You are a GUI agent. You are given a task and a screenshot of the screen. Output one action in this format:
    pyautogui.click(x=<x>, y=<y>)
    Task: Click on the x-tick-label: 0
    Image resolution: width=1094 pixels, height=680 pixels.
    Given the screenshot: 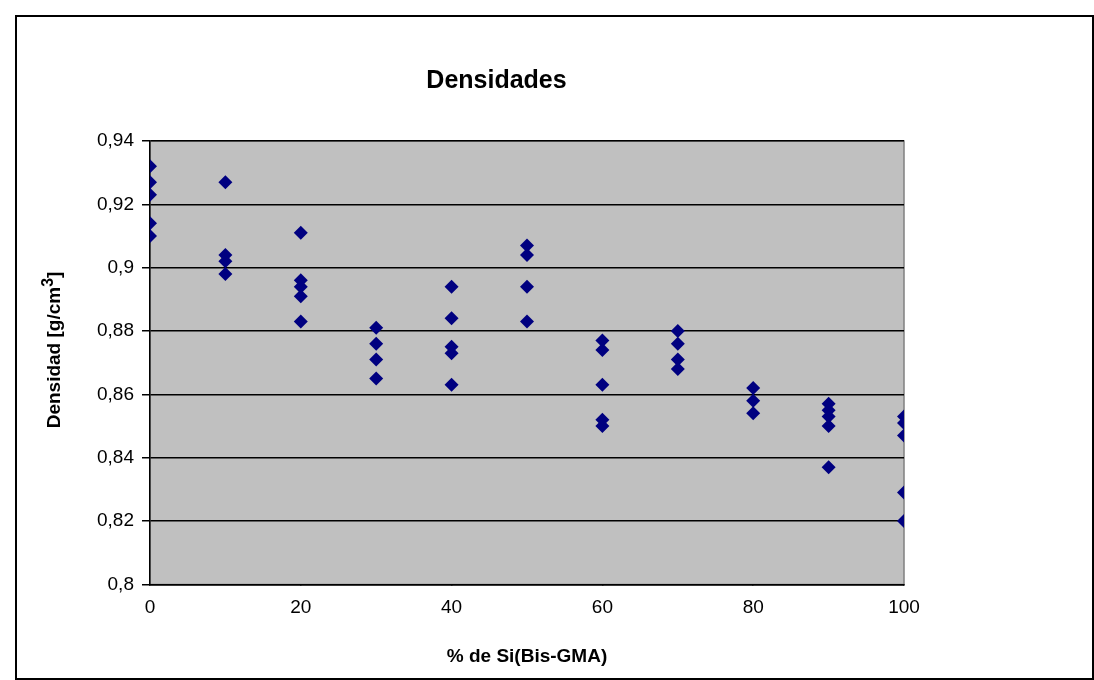 What is the action you would take?
    pyautogui.click(x=150, y=607)
    